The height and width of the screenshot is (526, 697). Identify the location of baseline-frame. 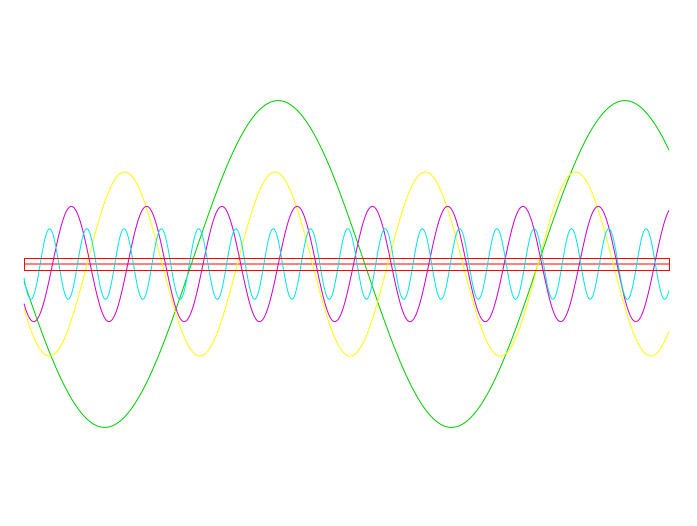
(347, 264).